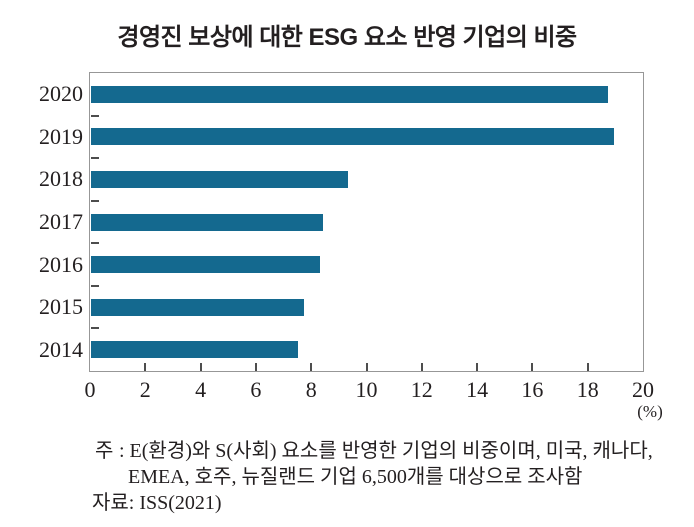 This screenshot has height=527, width=694. Describe the element at coordinates (145, 389) in the screenshot. I see `x-axis-tick-label: 2` at that location.